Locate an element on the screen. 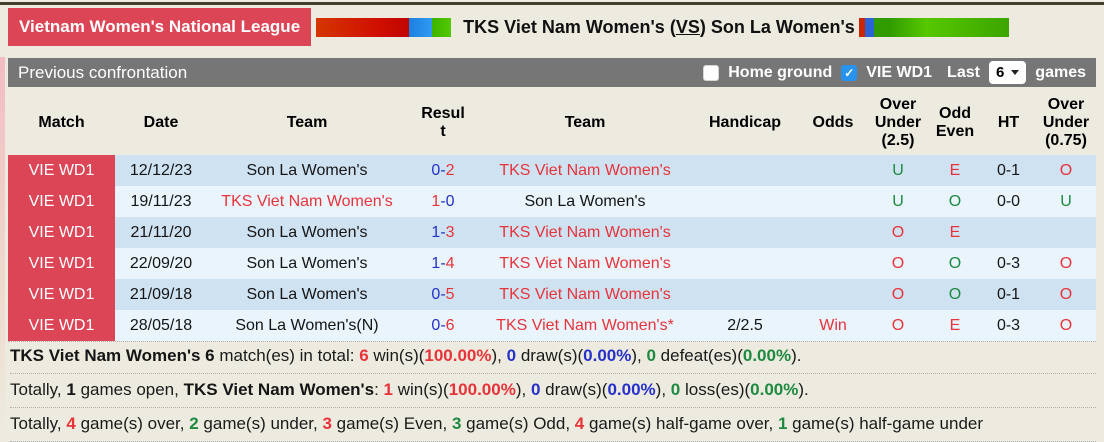 This screenshot has height=442, width=1104. cell-team: TKS Viet Nam Women's* is located at coordinates (585, 325).